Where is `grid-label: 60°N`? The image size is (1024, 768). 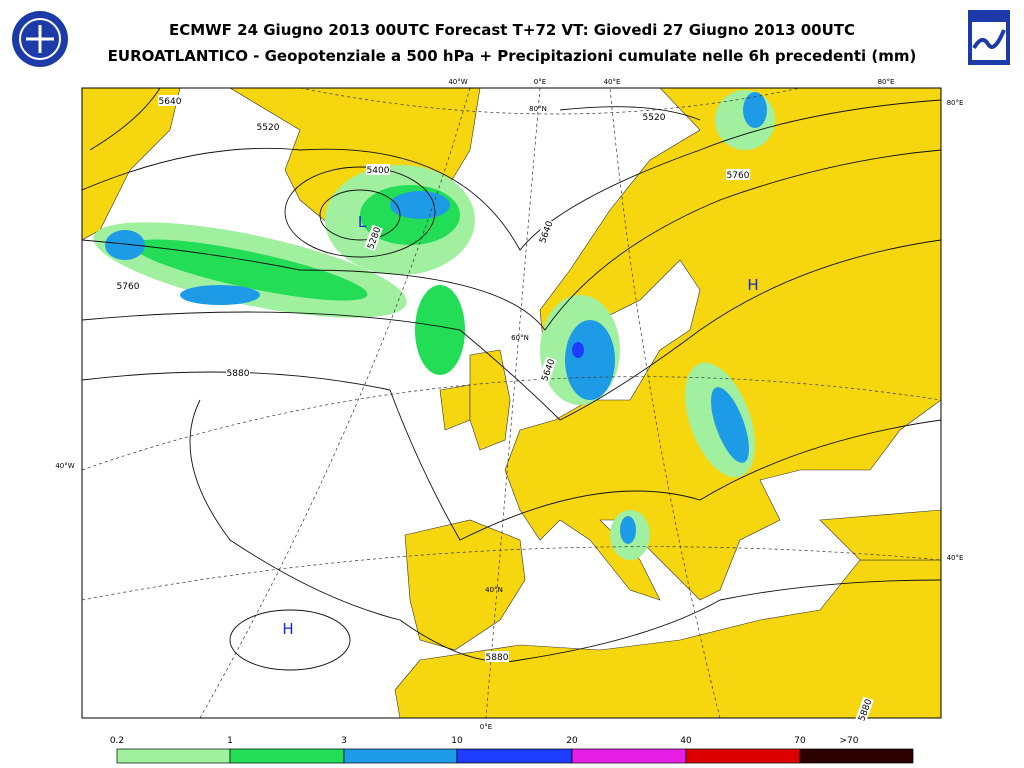 grid-label: 60°N is located at coordinates (520, 338).